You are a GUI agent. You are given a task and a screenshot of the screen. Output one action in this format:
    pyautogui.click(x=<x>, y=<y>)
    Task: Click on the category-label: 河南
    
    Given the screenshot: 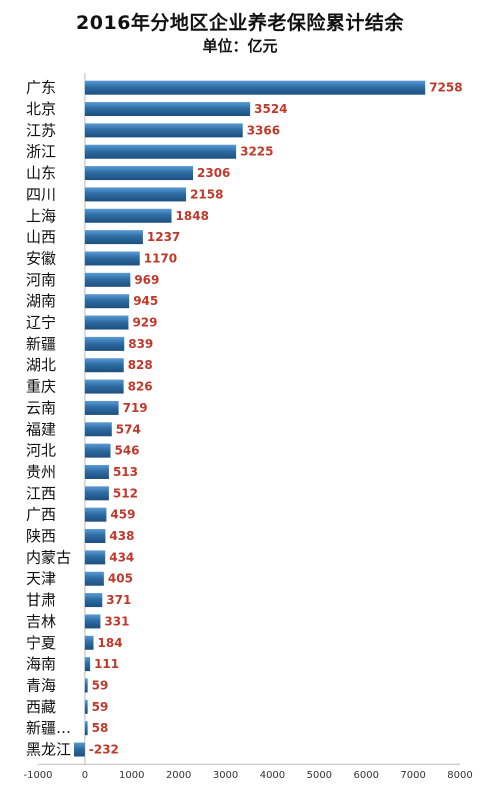 What is the action you would take?
    pyautogui.click(x=41, y=280)
    